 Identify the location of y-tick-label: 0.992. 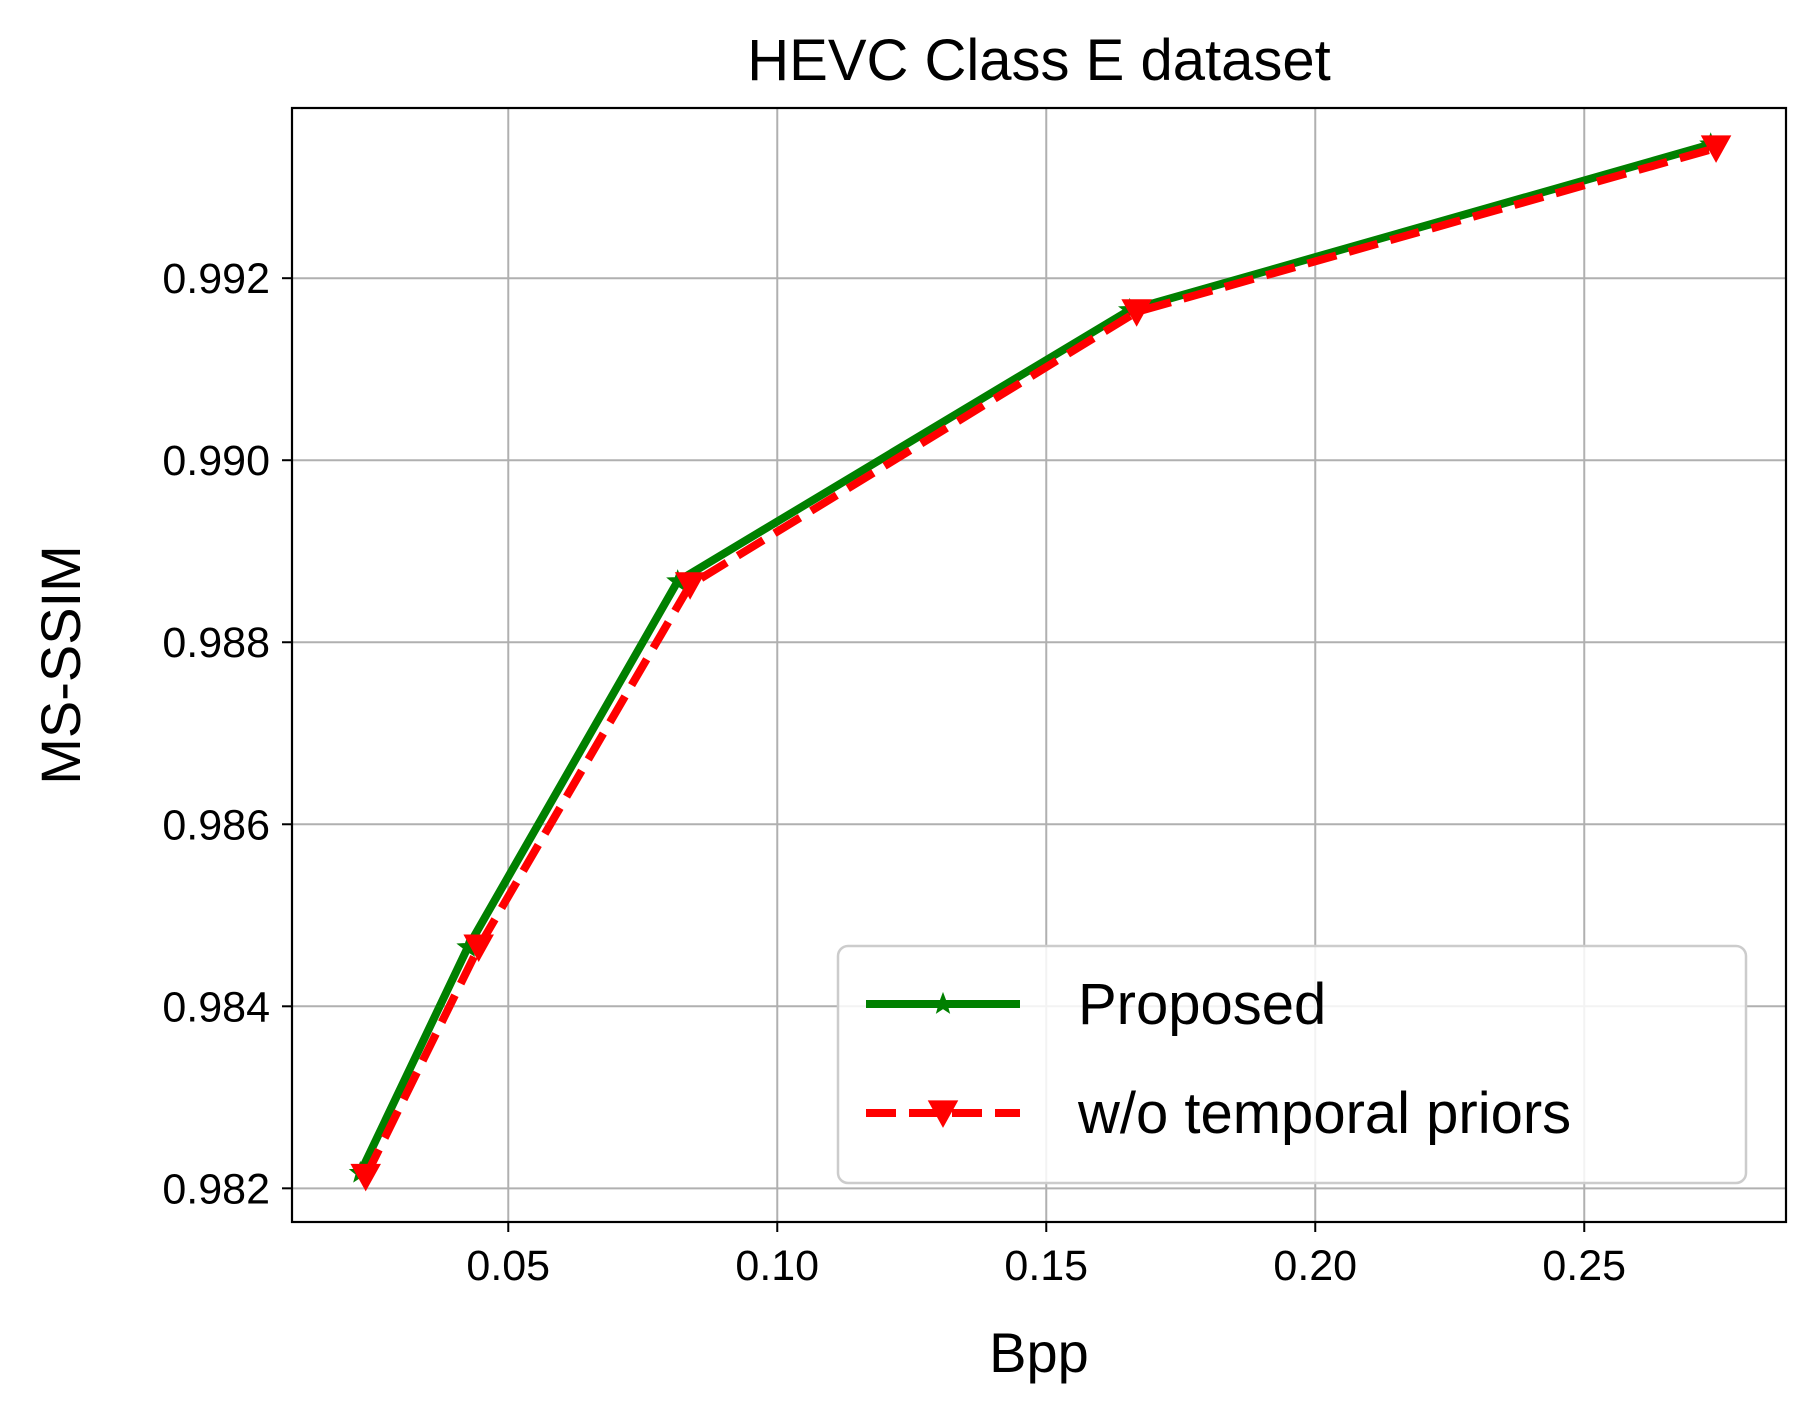
(216, 279).